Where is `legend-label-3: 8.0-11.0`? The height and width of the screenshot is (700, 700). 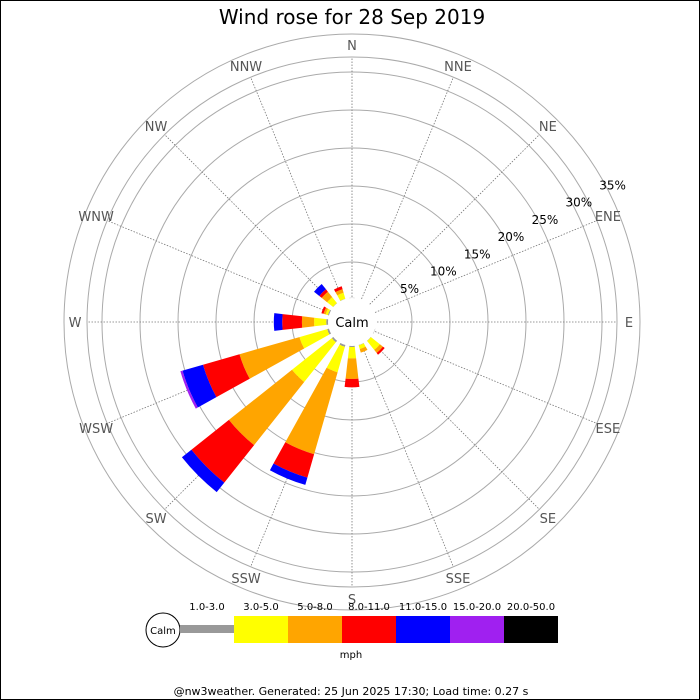
legend-label-3: 8.0-11.0 is located at coordinates (369, 607).